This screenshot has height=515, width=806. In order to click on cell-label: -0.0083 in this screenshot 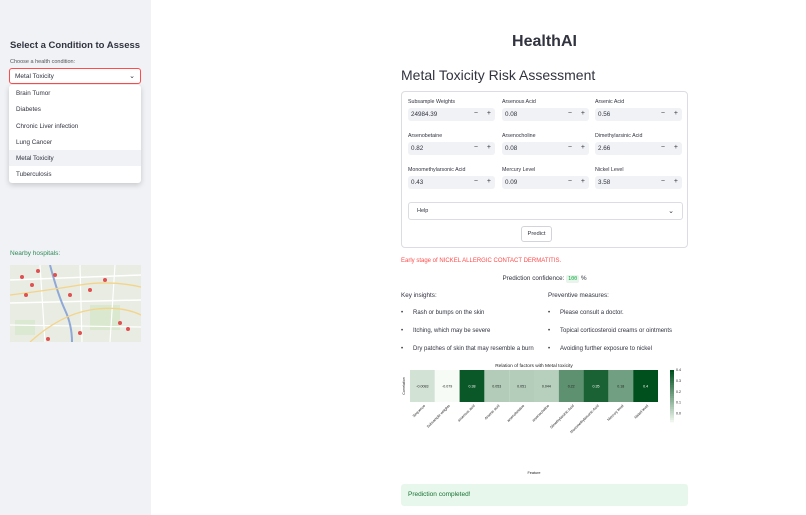, I will do `click(422, 387)`.